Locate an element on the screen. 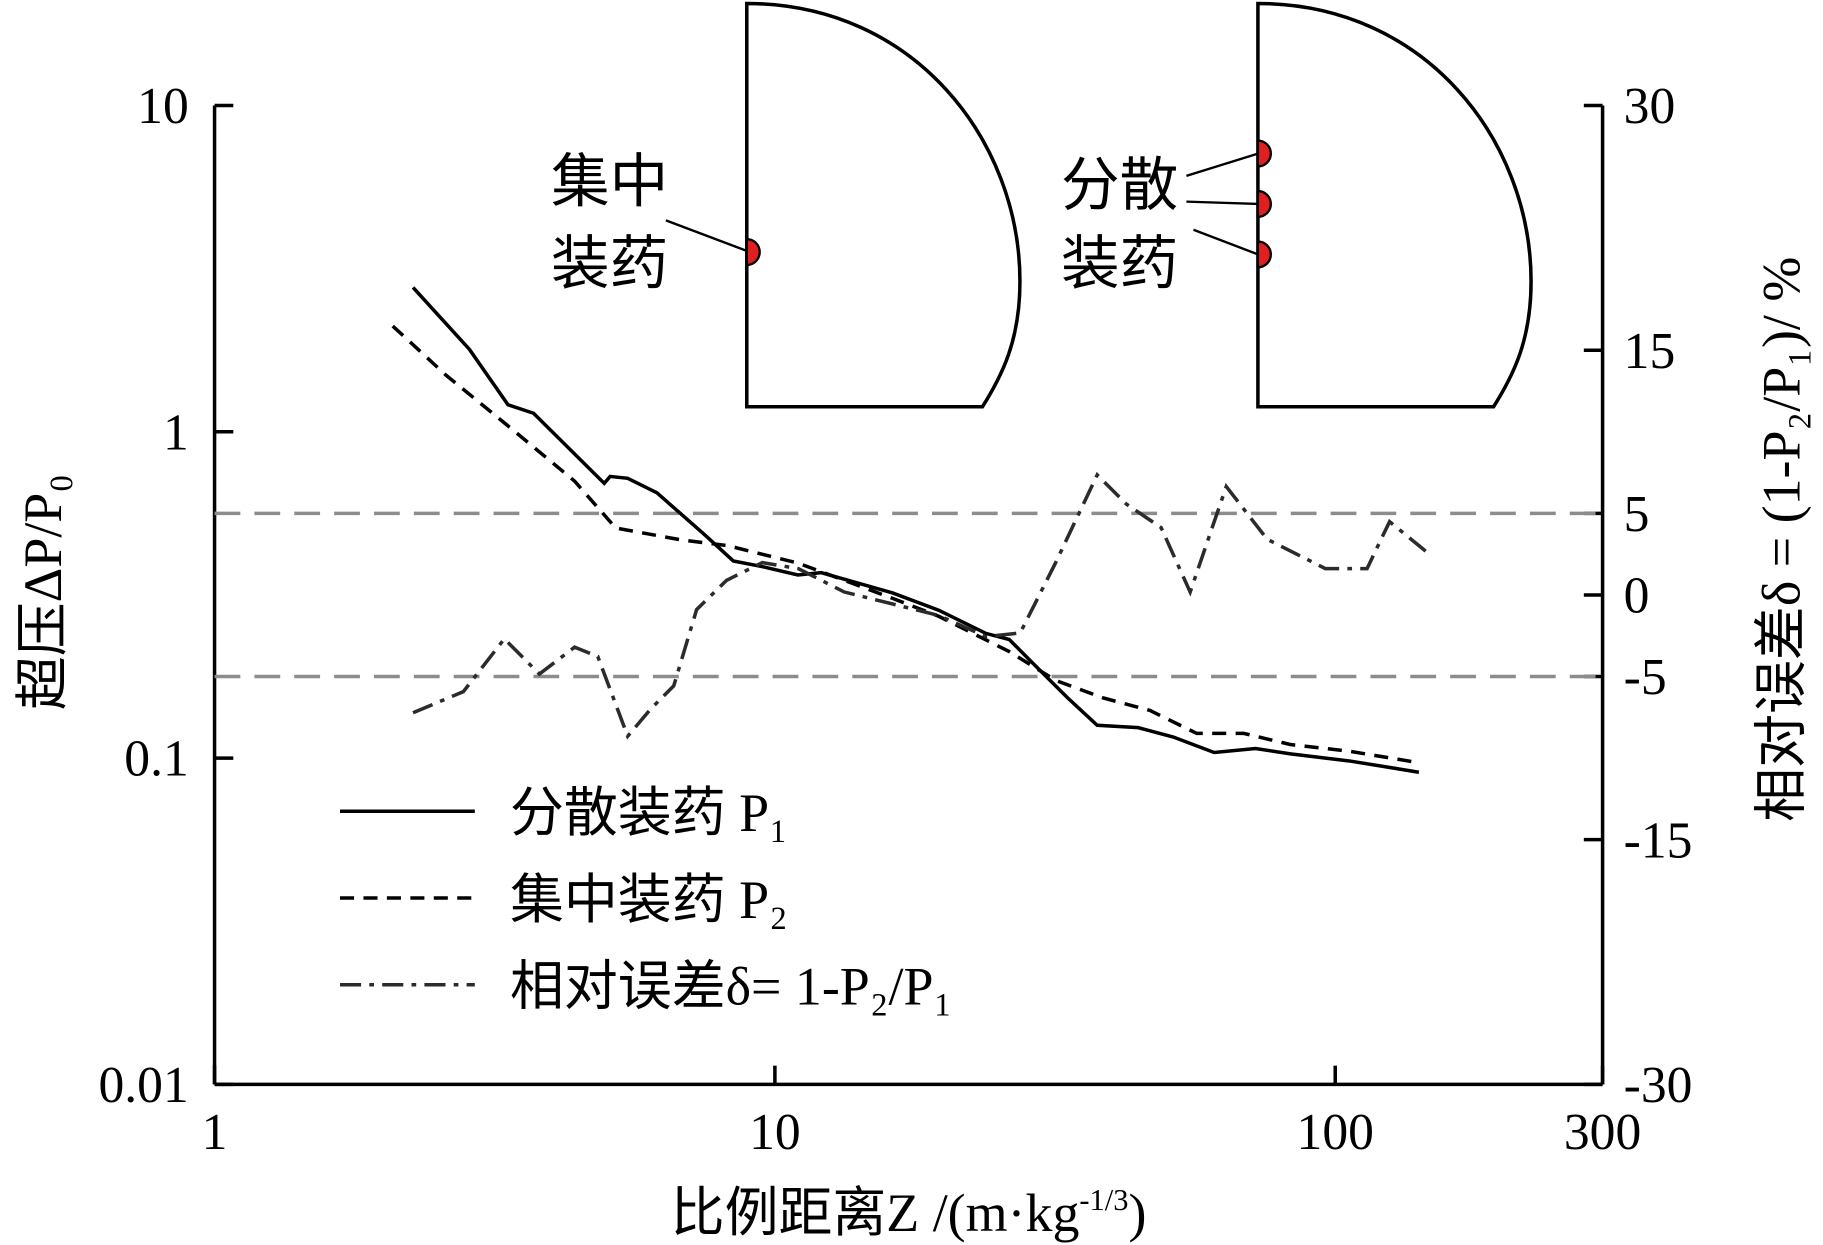  annotation: 集中 is located at coordinates (609, 182).